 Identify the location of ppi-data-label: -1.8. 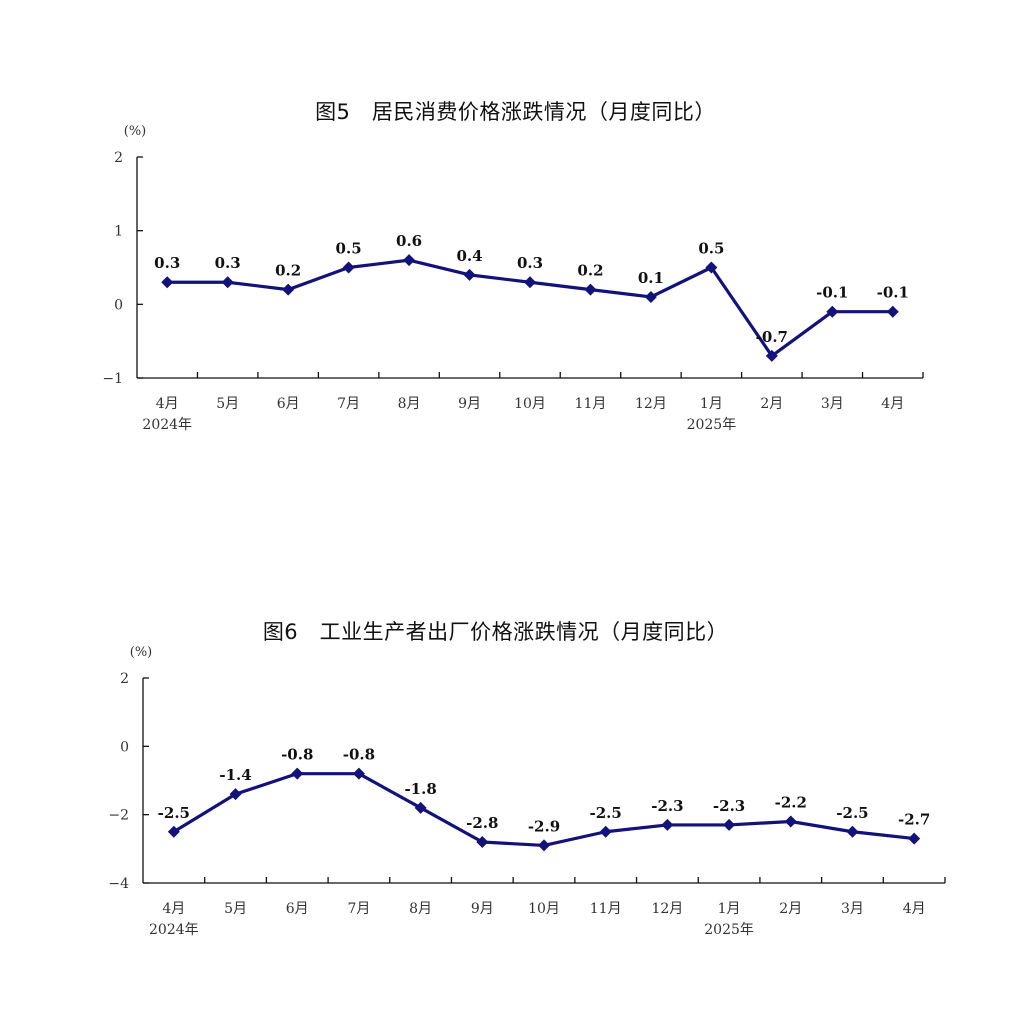
(420, 789).